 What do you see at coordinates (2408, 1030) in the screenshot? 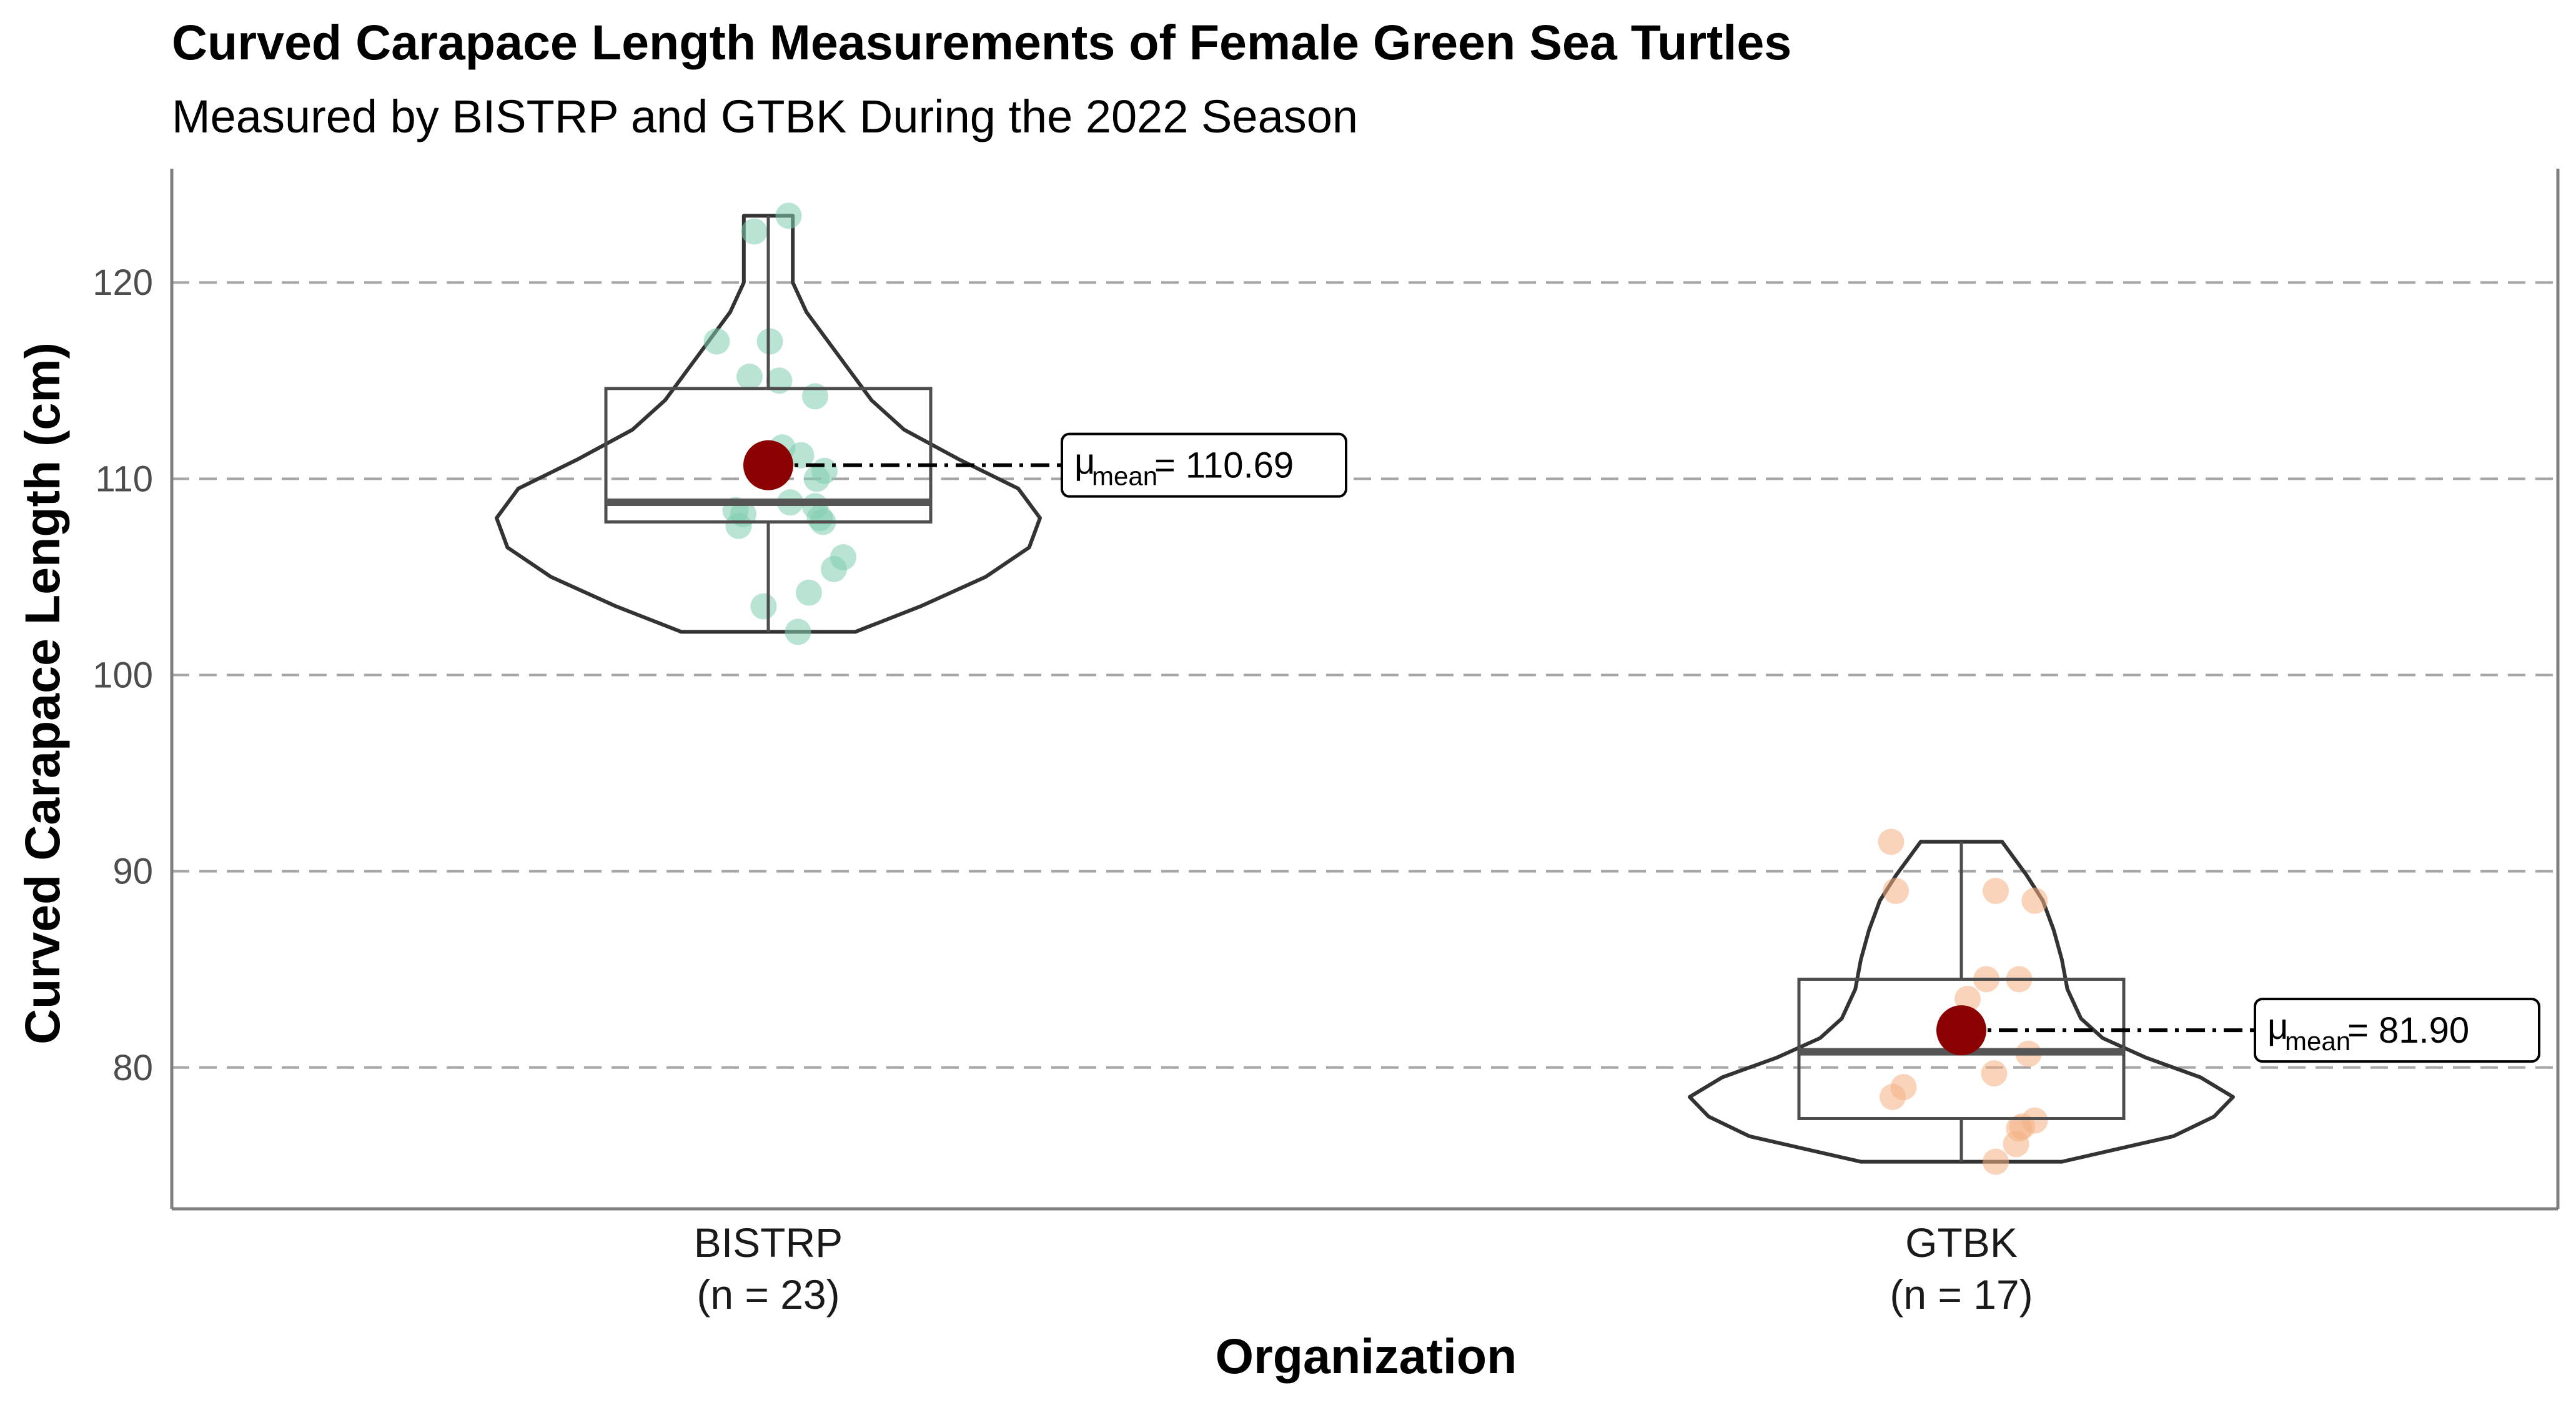
I see `mean-value: = 81.90` at bounding box center [2408, 1030].